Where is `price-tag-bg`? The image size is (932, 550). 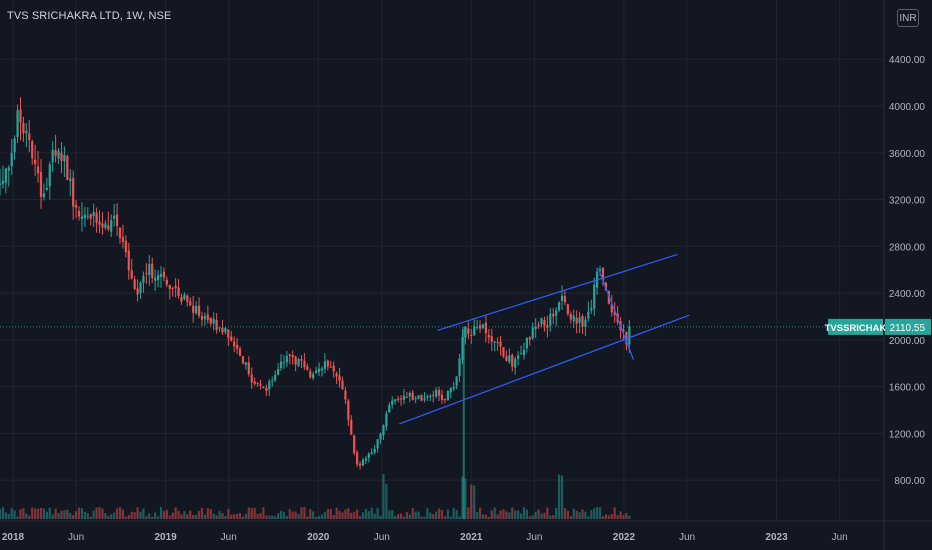
price-tag-bg is located at coordinates (908, 326).